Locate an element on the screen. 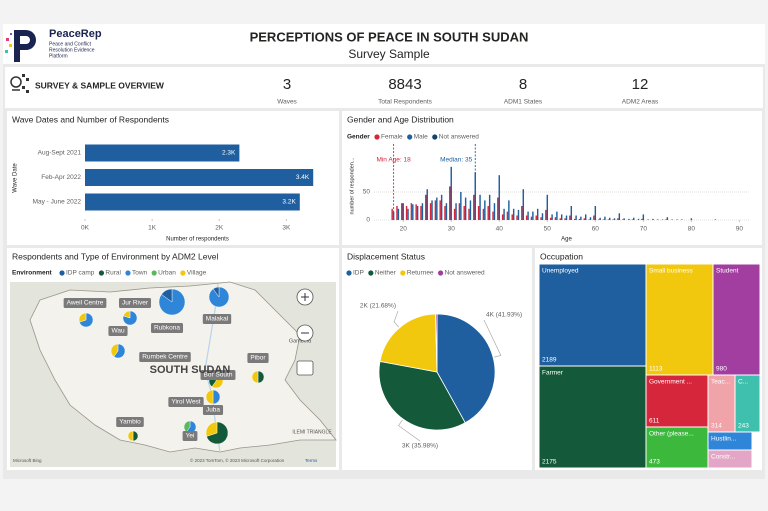 This screenshot has width=768, height=511. y-axis-label: Wave Date is located at coordinates (16, 178).